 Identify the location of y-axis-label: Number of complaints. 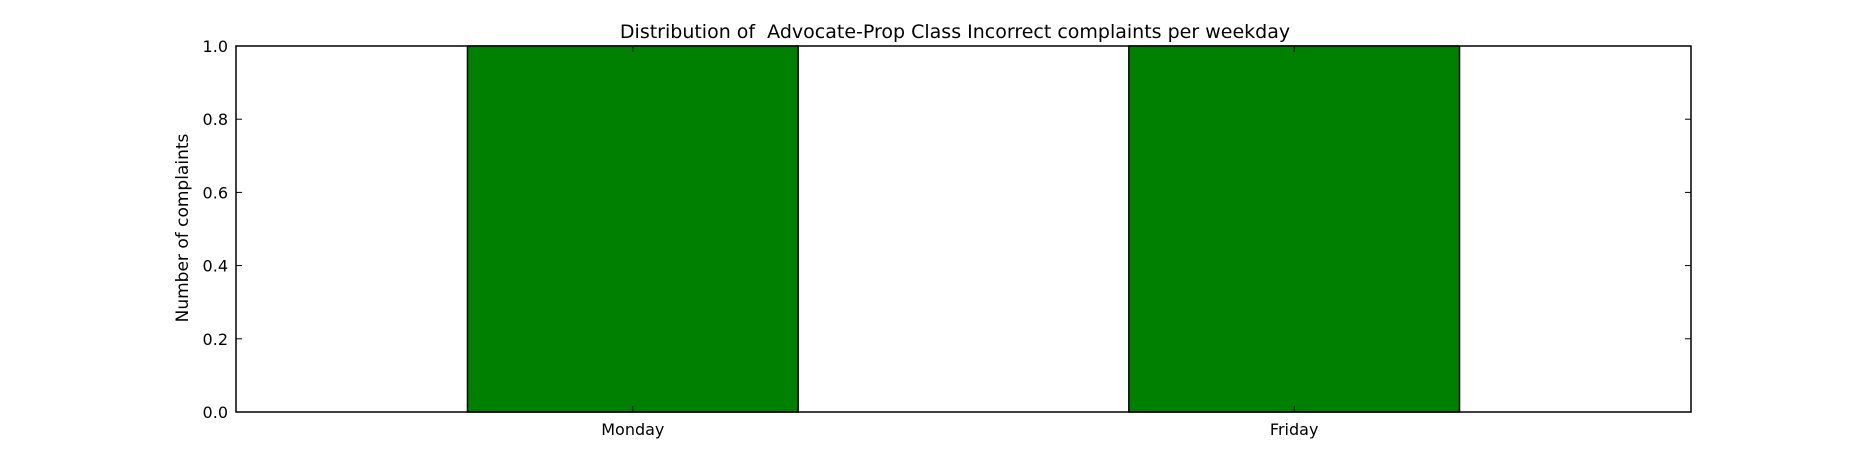
(183, 227).